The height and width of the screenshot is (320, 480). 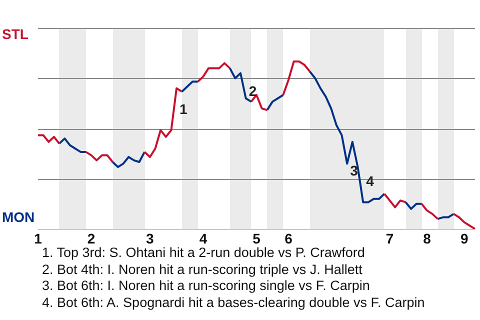 I want to click on annotation: 3, so click(x=354, y=170).